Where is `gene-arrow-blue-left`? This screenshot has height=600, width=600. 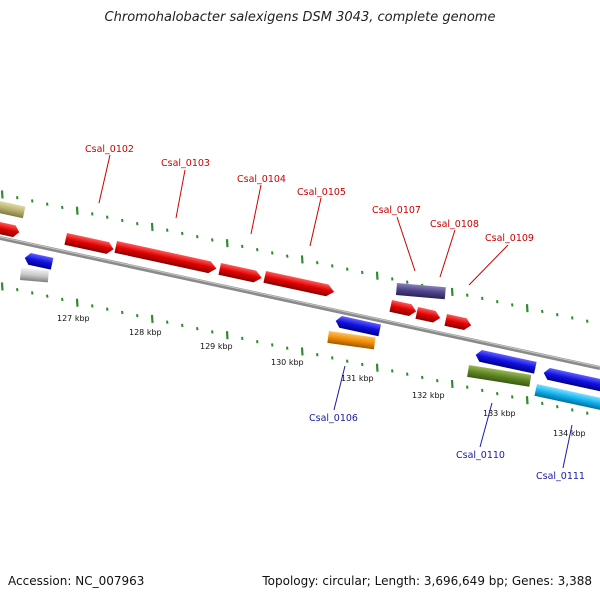 gene-arrow-blue-left is located at coordinates (38, 261).